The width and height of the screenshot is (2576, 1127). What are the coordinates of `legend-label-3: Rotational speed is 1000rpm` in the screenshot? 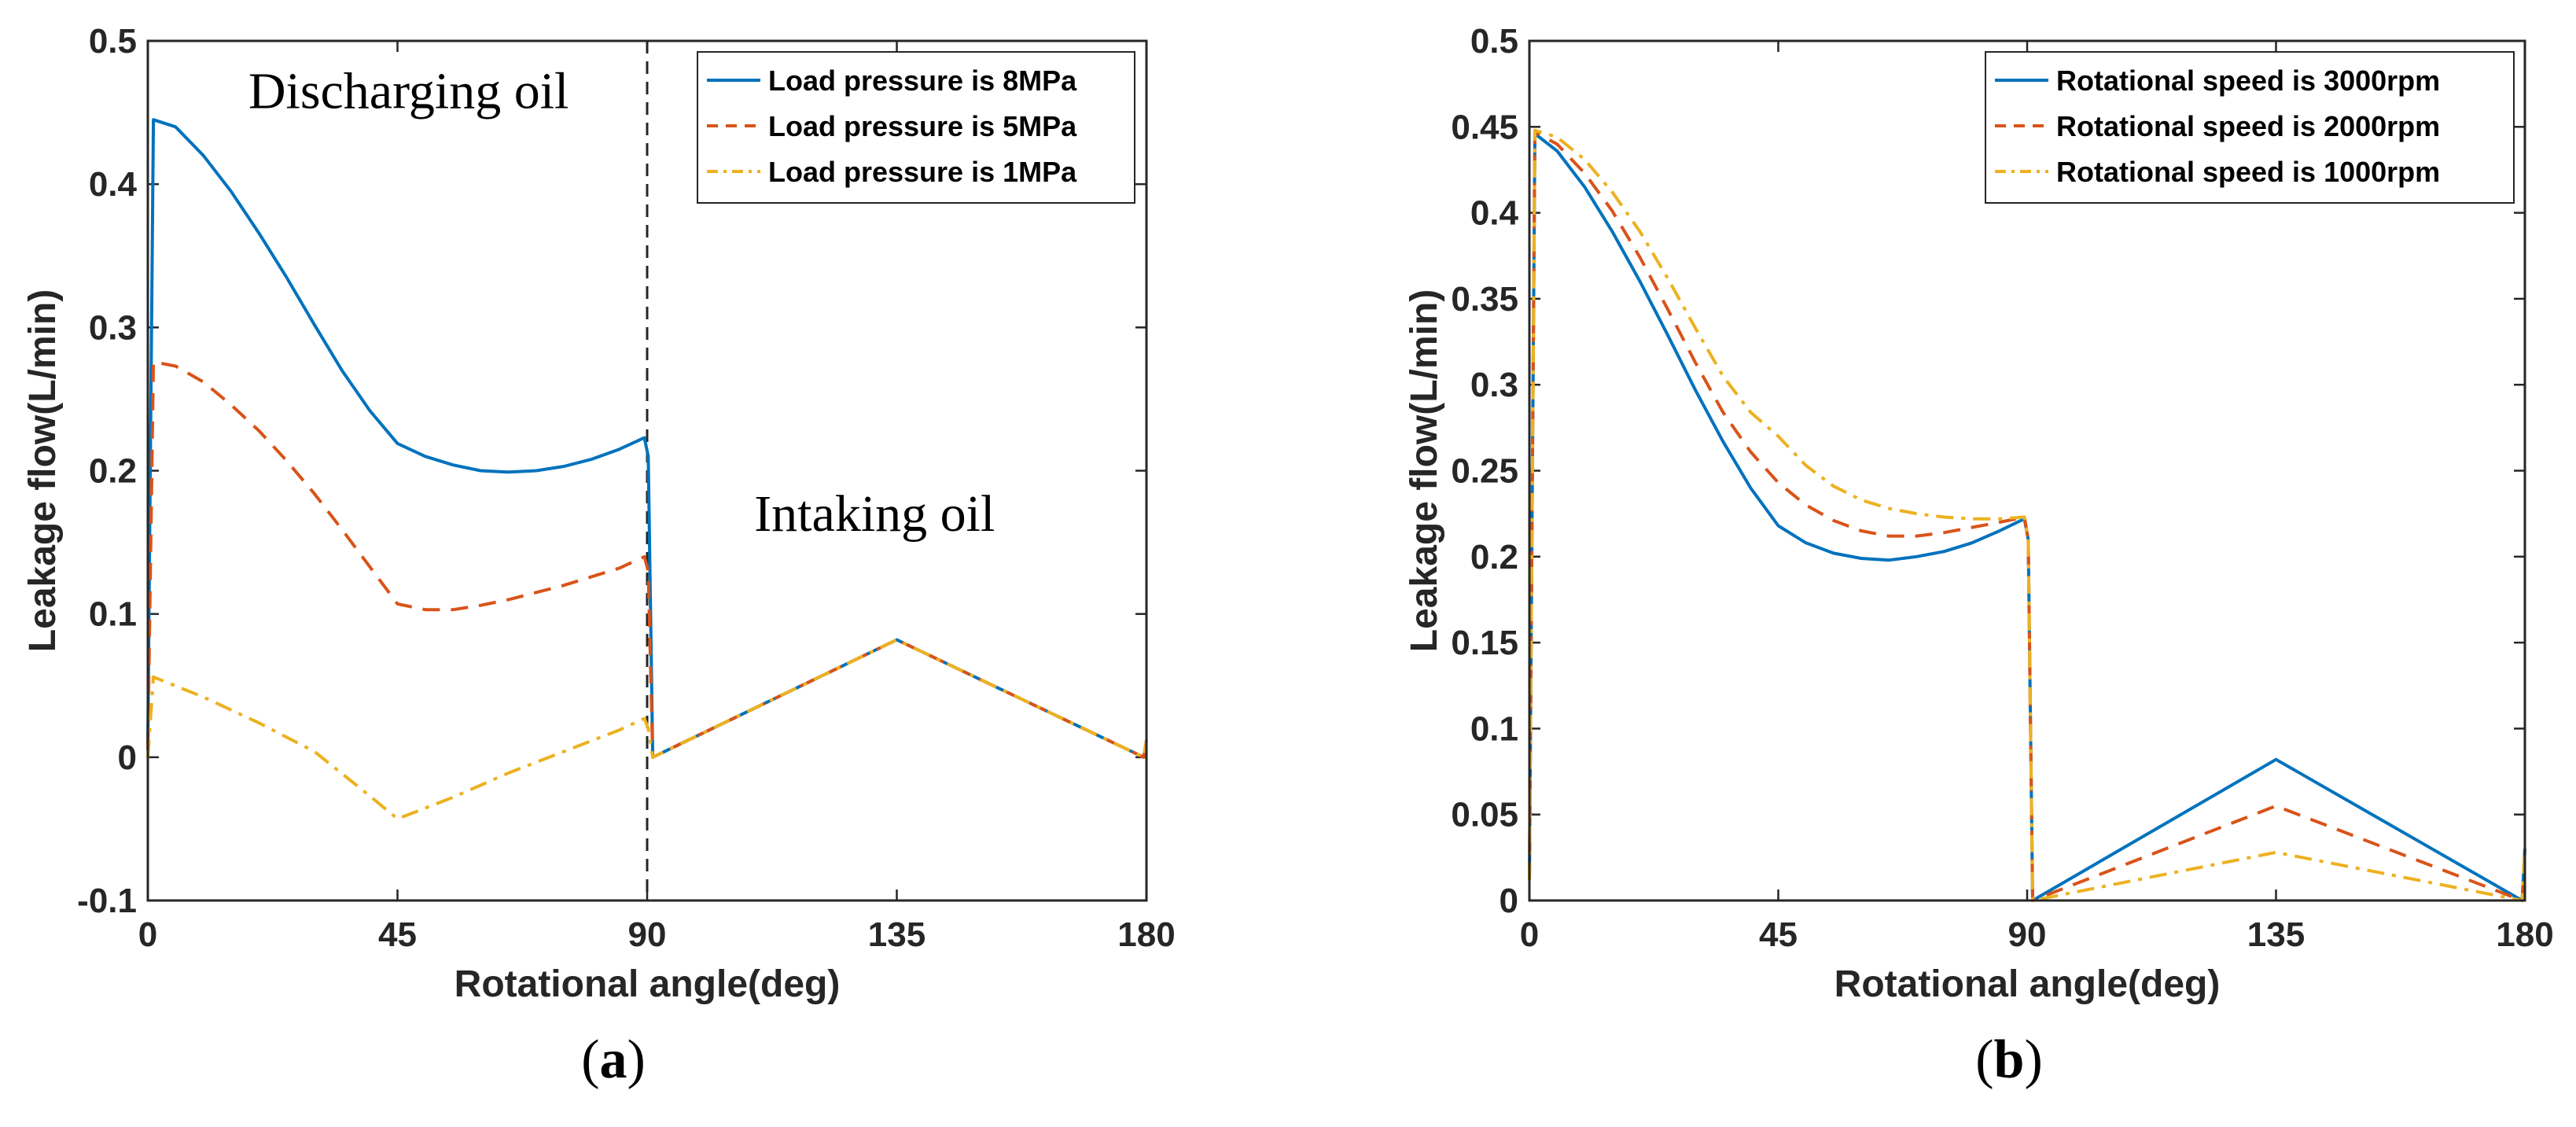 It's located at (2248, 172).